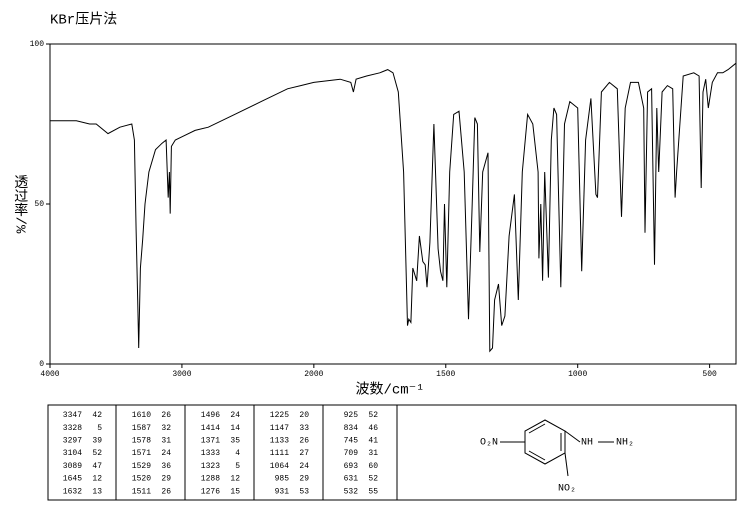 Image resolution: width=738 pixels, height=515 pixels. What do you see at coordinates (72, 415) in the screenshot?
I see `peak-wavenumber: 3347` at bounding box center [72, 415].